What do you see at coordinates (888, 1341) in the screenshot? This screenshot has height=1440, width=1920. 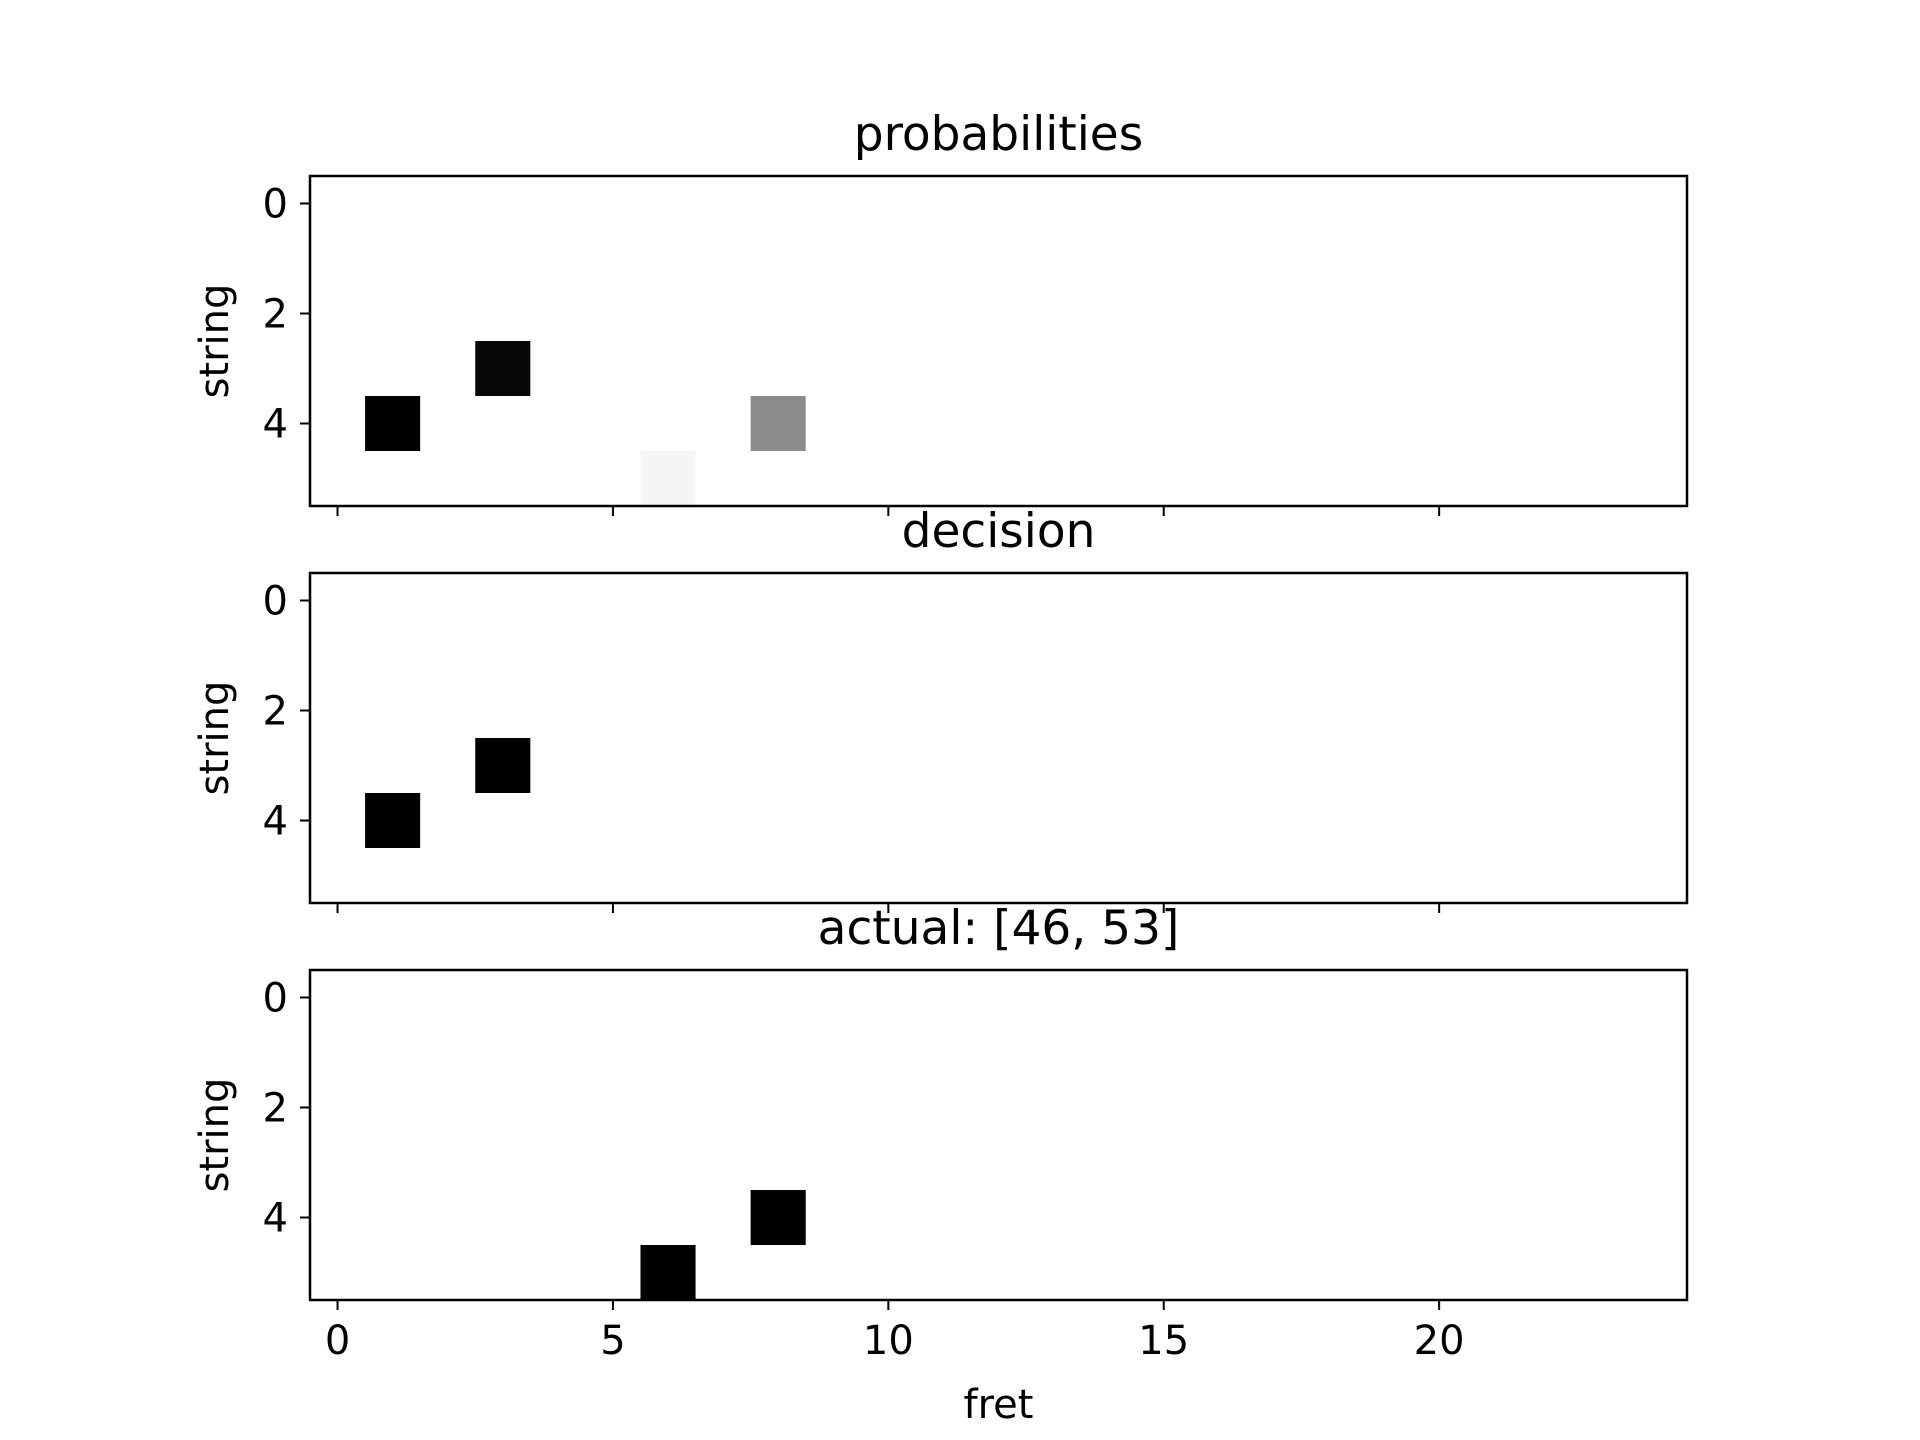 I see `x-tick-label: 10` at bounding box center [888, 1341].